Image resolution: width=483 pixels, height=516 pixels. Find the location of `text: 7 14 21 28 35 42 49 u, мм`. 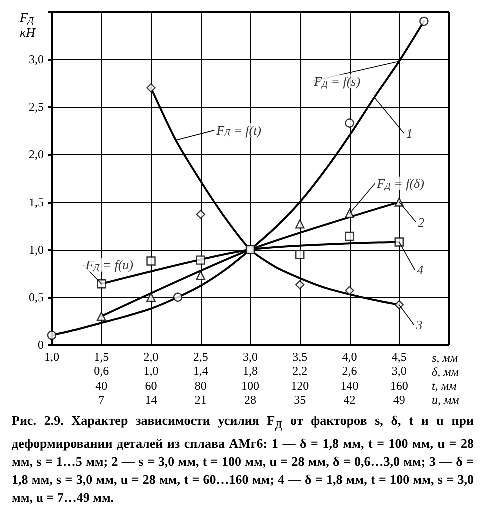

text: 7 14 21 28 35 42 49 u, мм is located at coordinates (279, 400).